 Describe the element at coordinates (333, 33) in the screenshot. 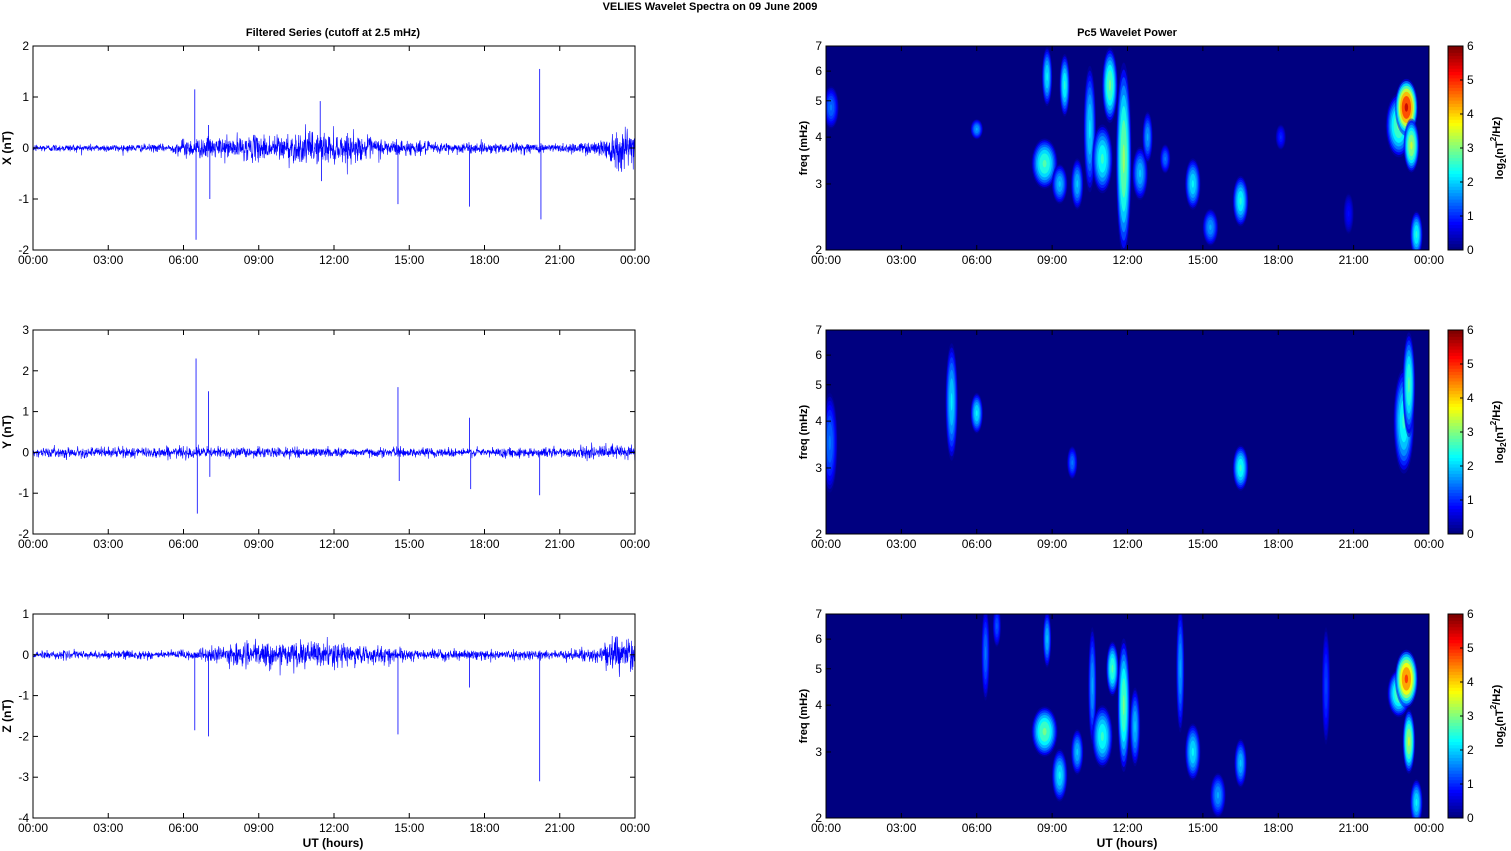

I see `left-column-title: Filtered Series (cutoff at 2.5 mHz)` at that location.